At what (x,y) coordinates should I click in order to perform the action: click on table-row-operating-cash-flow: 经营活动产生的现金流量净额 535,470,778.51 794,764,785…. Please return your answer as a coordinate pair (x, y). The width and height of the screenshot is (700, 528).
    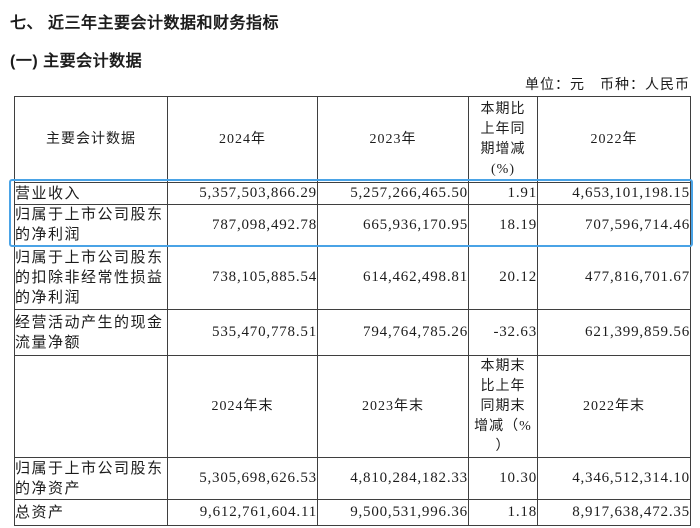
    Looking at the image, I should click on (352, 332).